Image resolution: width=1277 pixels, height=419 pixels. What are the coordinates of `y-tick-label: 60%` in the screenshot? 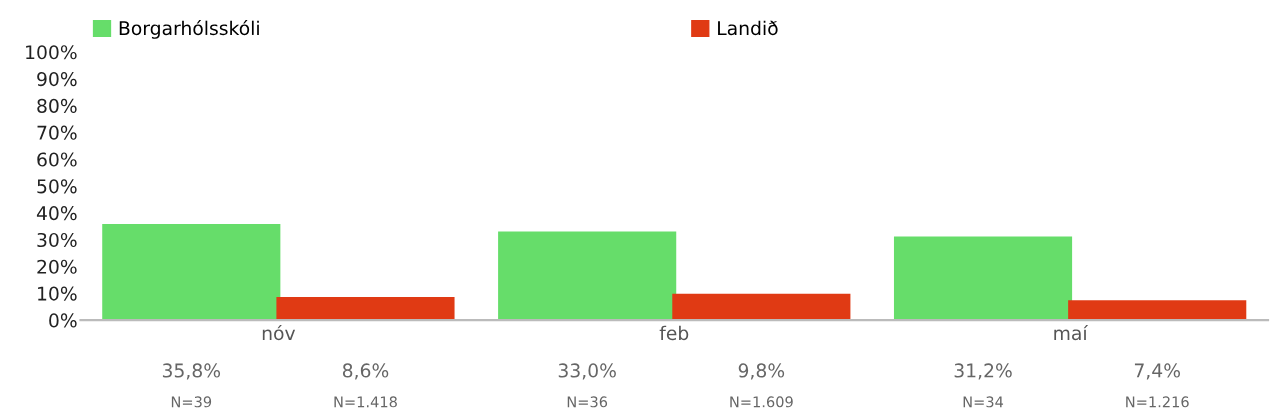 It's located at (57, 159).